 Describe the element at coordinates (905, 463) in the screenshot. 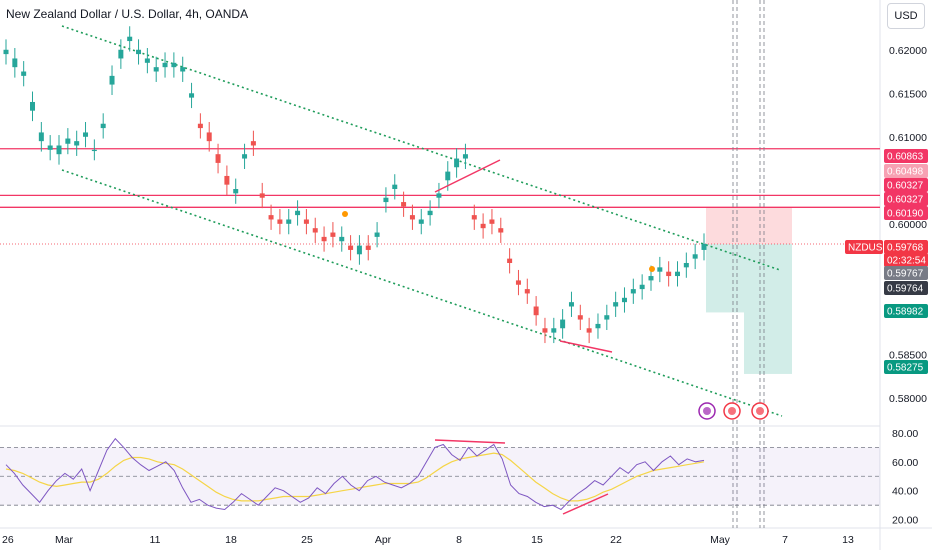

I see `rsi-tick-label: 60.00` at that location.